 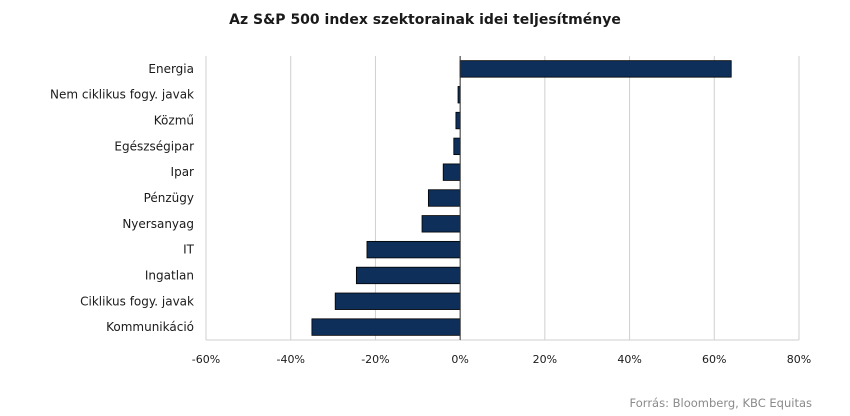 I want to click on chart-source: Forrás: Bloomberg, KBC Equitas, so click(x=720, y=403).